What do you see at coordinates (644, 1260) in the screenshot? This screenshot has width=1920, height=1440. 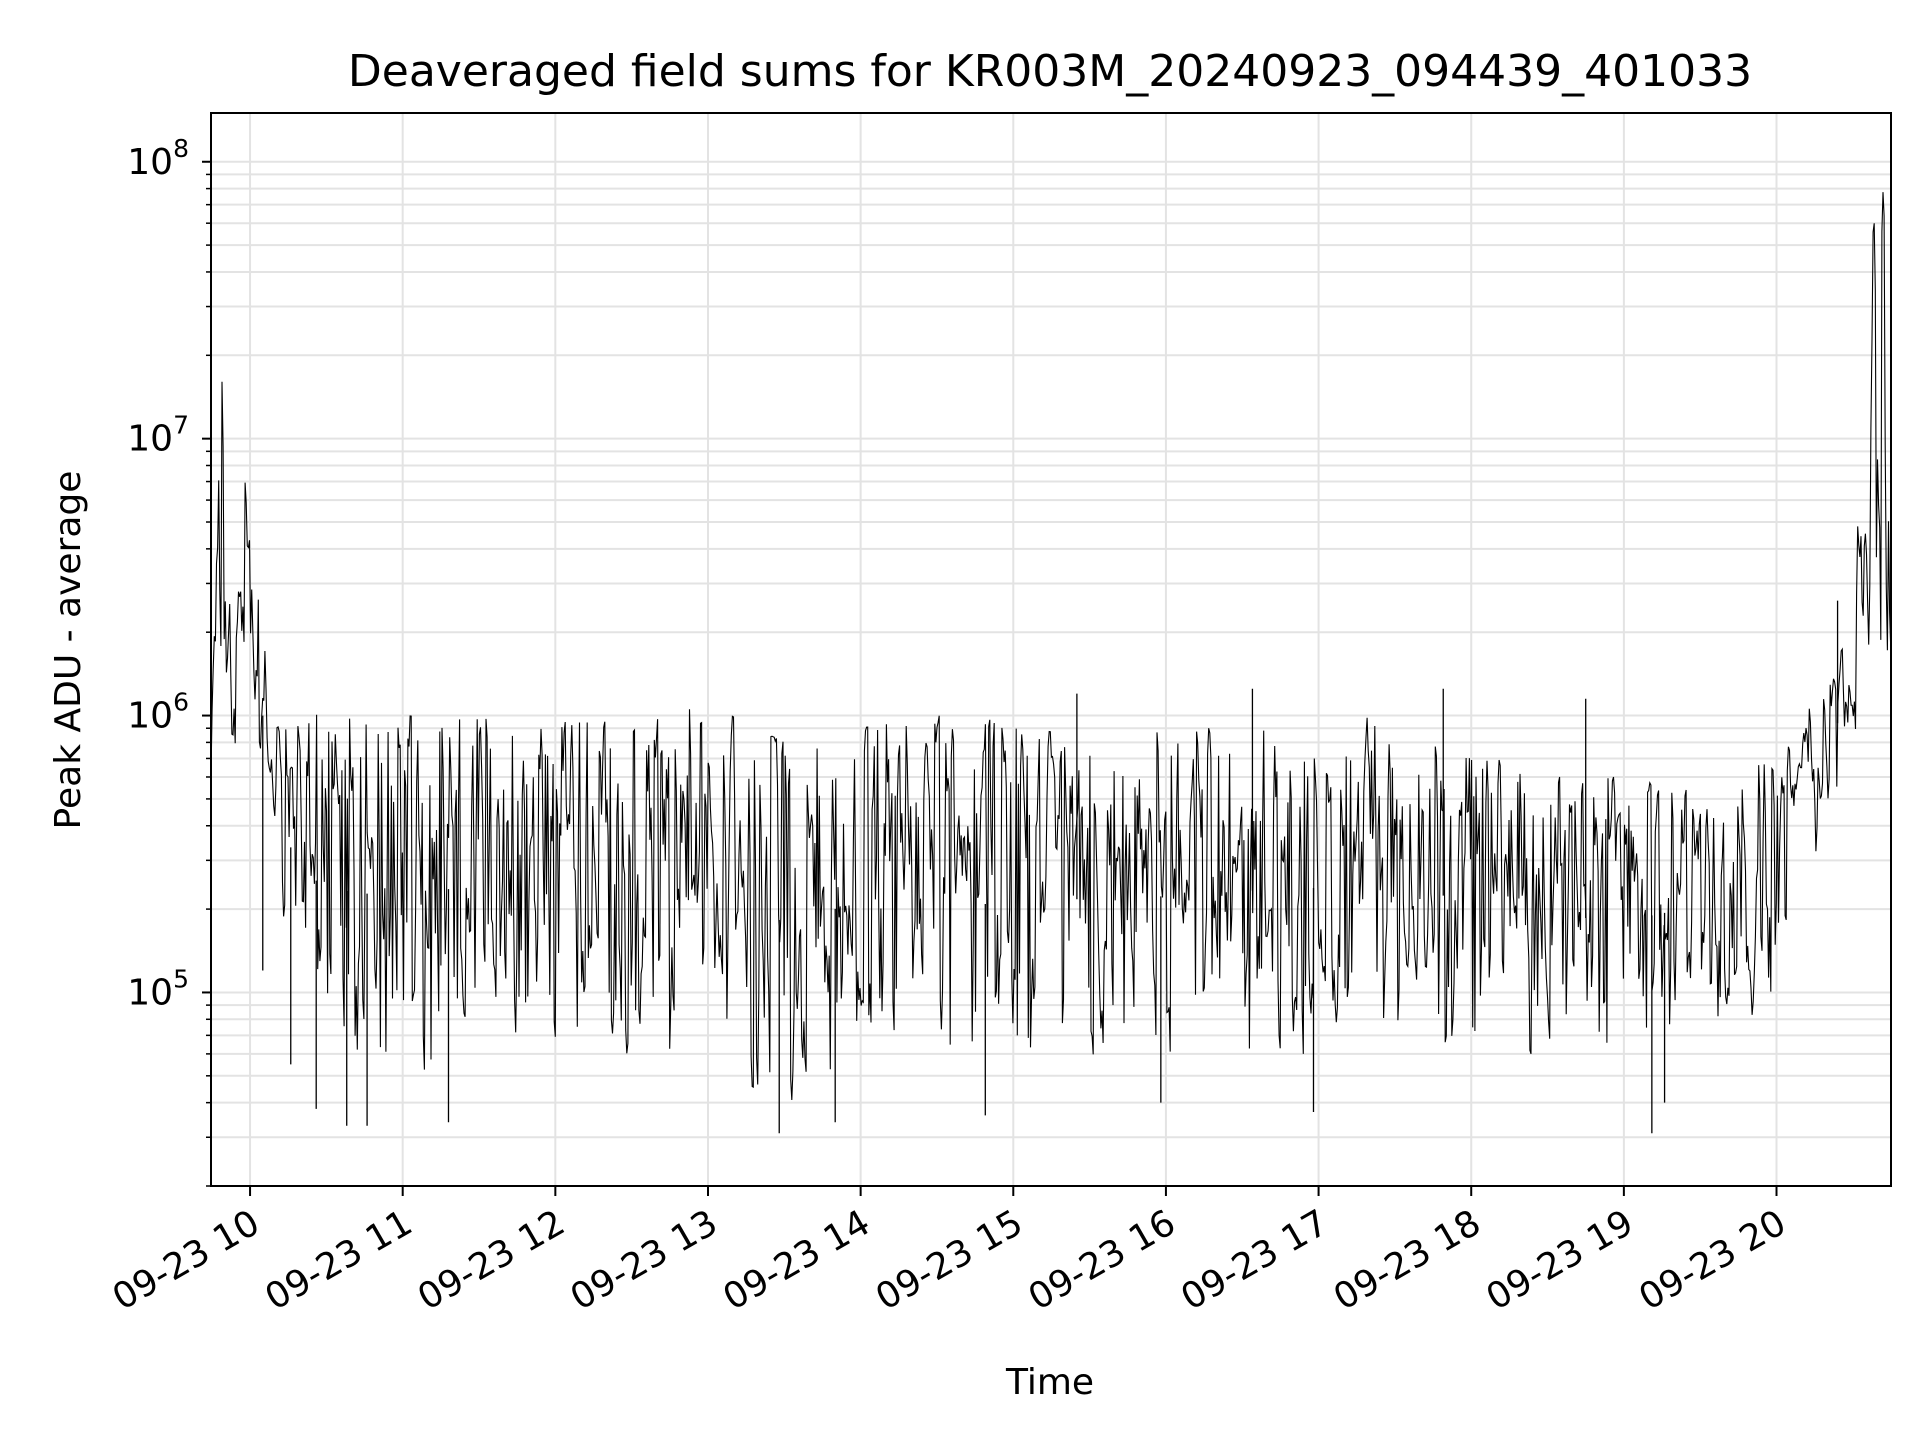 I see `x-tick-label: 09-23 13` at bounding box center [644, 1260].